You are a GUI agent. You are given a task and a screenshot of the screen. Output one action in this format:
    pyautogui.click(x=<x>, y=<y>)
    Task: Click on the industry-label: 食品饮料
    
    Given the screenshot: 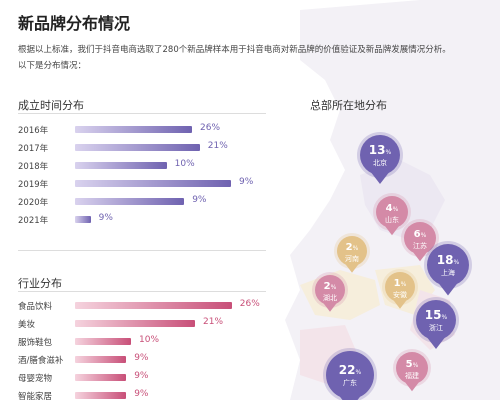 What is the action you would take?
    pyautogui.click(x=35, y=307)
    